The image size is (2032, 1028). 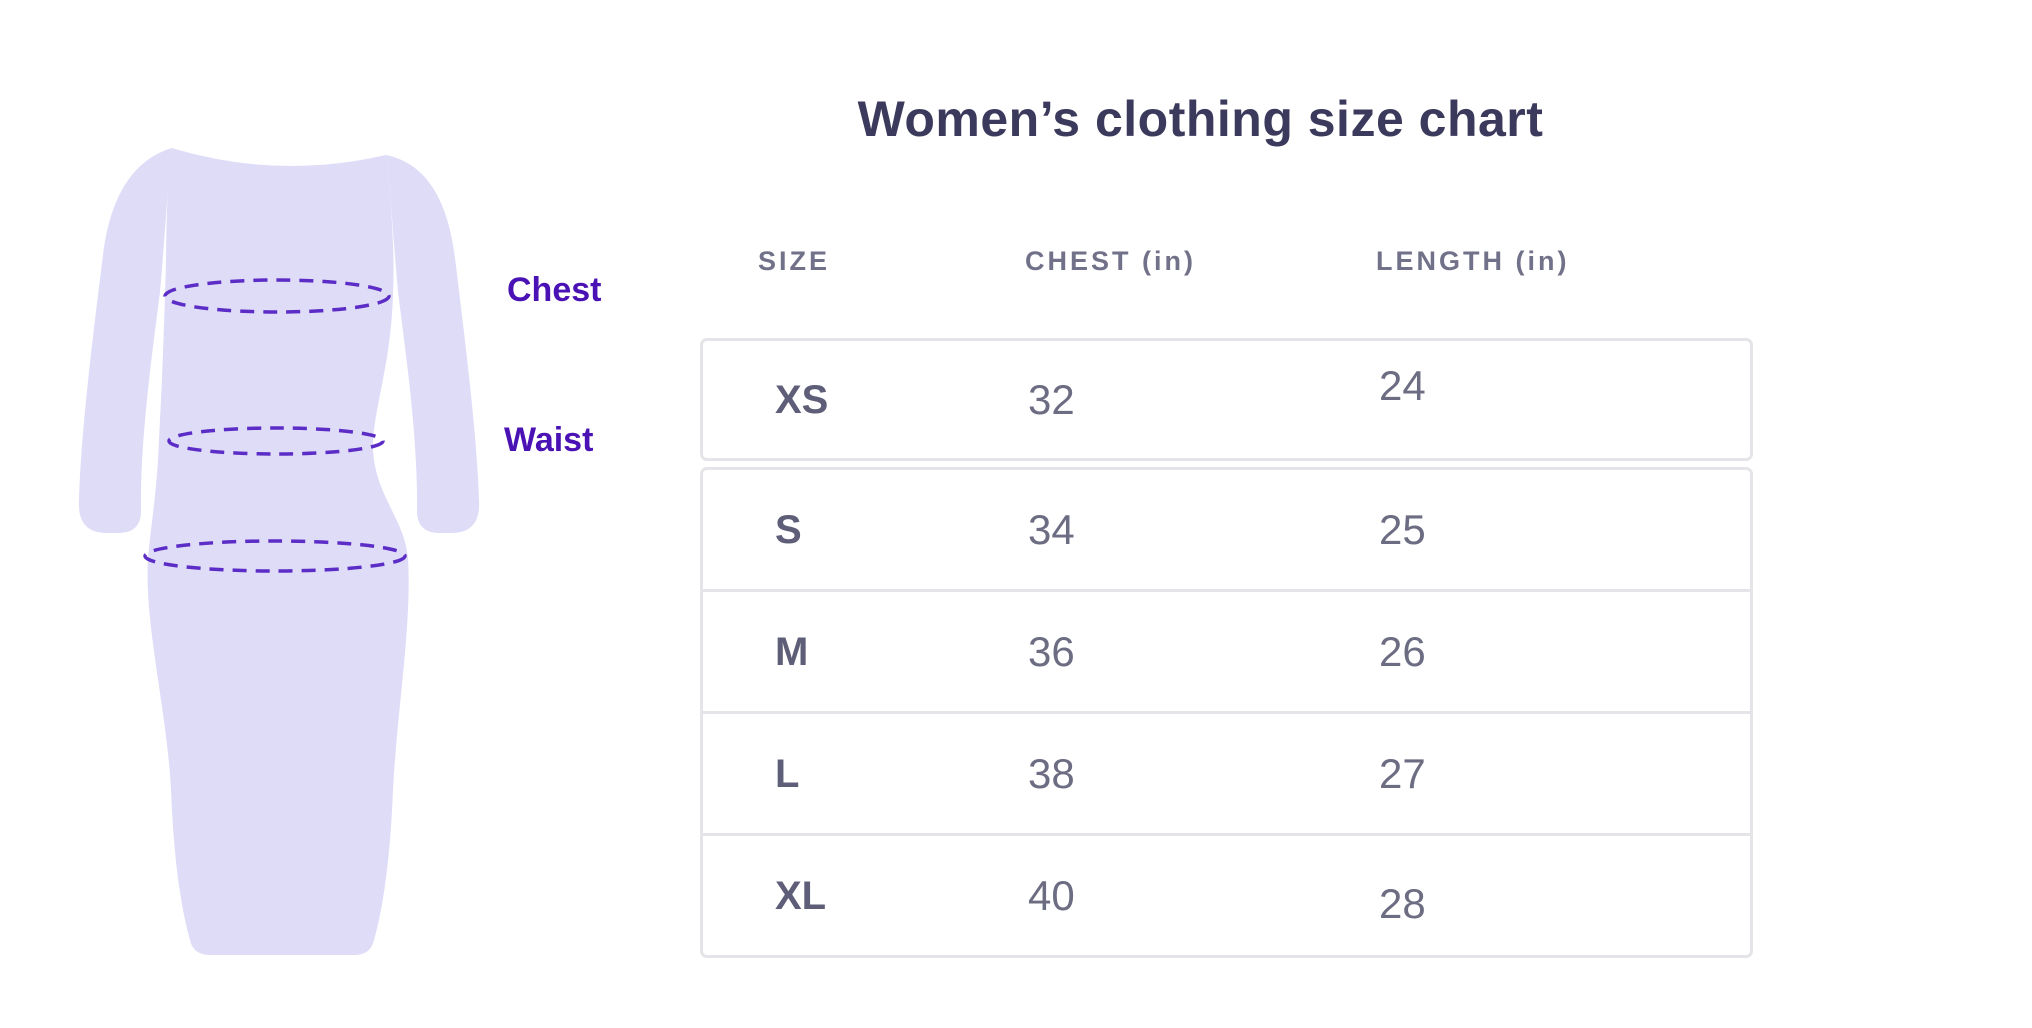 I want to click on chest-measure-ellipse, so click(x=277, y=296).